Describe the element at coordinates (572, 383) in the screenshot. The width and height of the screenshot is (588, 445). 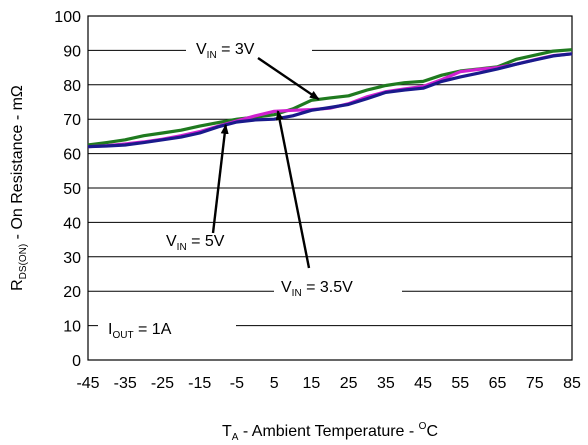
I see `x-tick-label: 85` at that location.